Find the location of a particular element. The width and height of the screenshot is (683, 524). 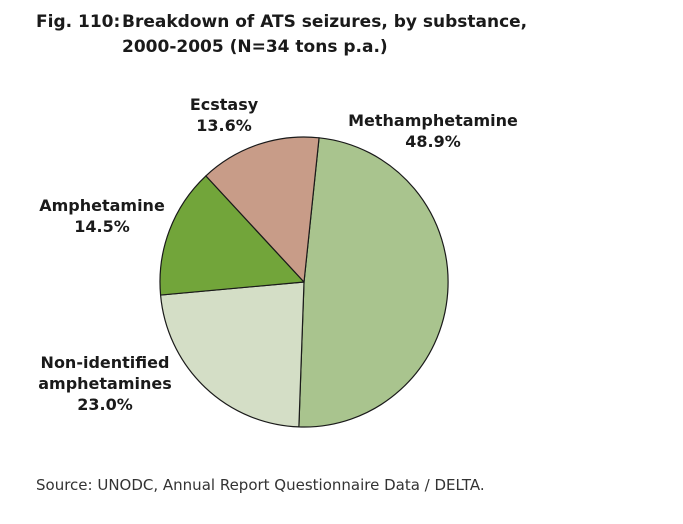

slice-label-name: Amphetamine is located at coordinates (102, 205).